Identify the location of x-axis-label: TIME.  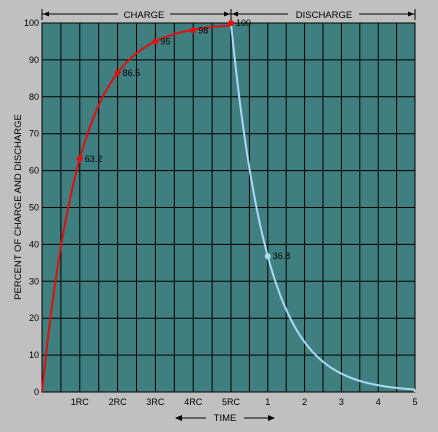
(225, 418).